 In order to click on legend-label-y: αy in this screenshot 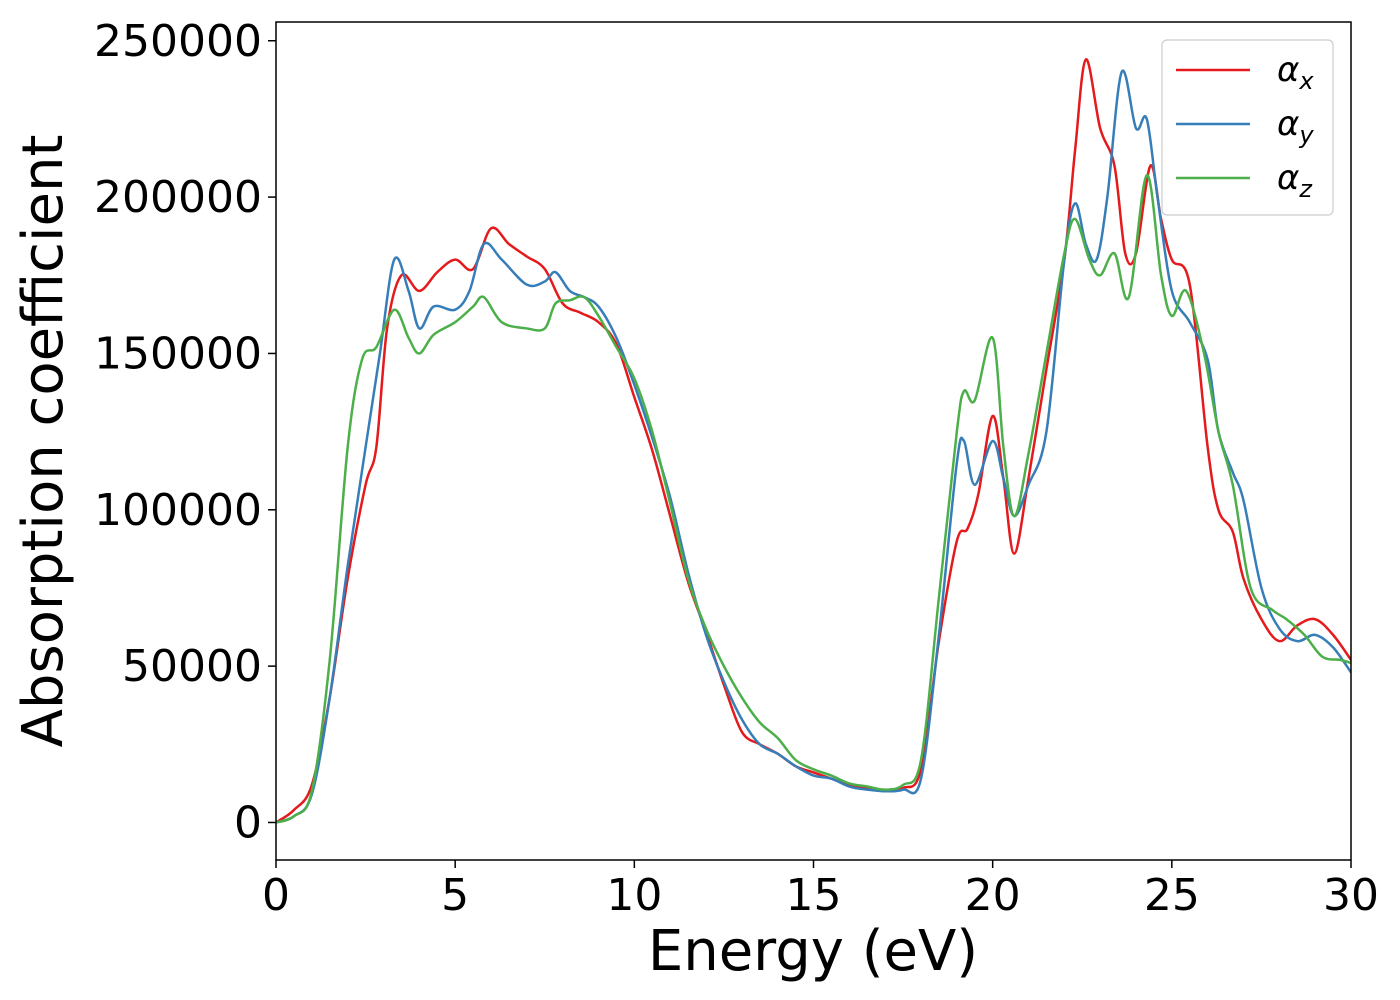, I will do `click(1295, 126)`.